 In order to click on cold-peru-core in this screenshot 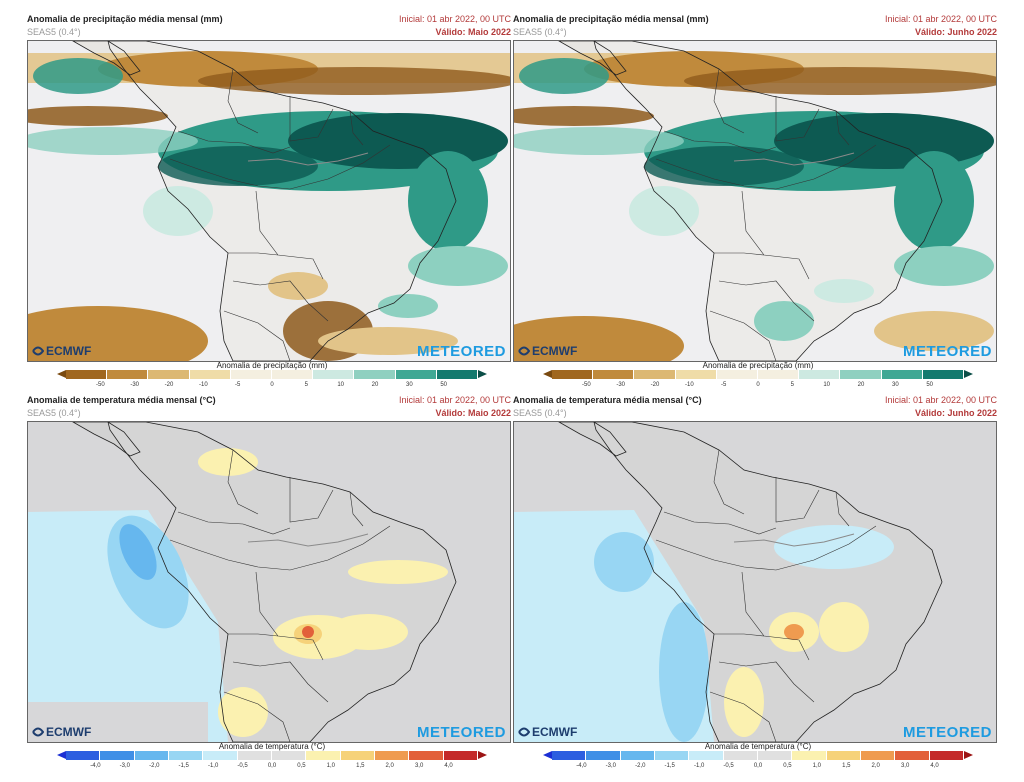, I will do `click(138, 552)`.